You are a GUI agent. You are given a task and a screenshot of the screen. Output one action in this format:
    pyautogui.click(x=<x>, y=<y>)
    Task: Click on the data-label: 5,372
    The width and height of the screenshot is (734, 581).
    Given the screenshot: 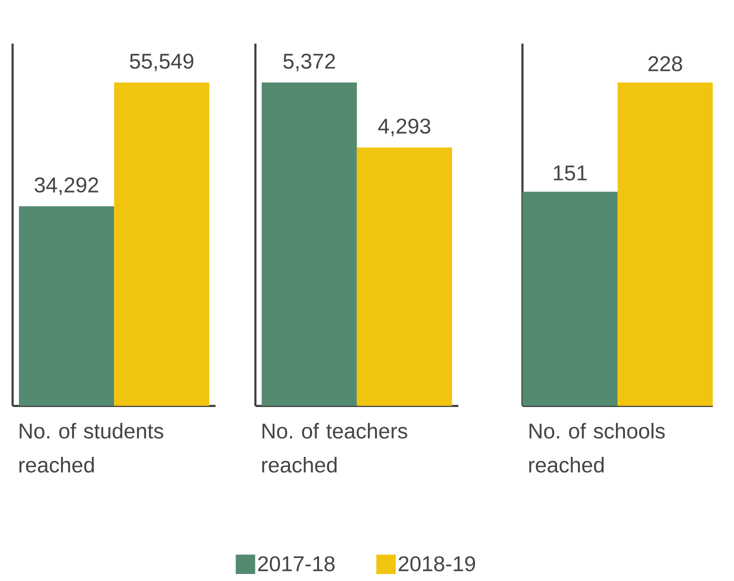 What is the action you would take?
    pyautogui.click(x=309, y=63)
    